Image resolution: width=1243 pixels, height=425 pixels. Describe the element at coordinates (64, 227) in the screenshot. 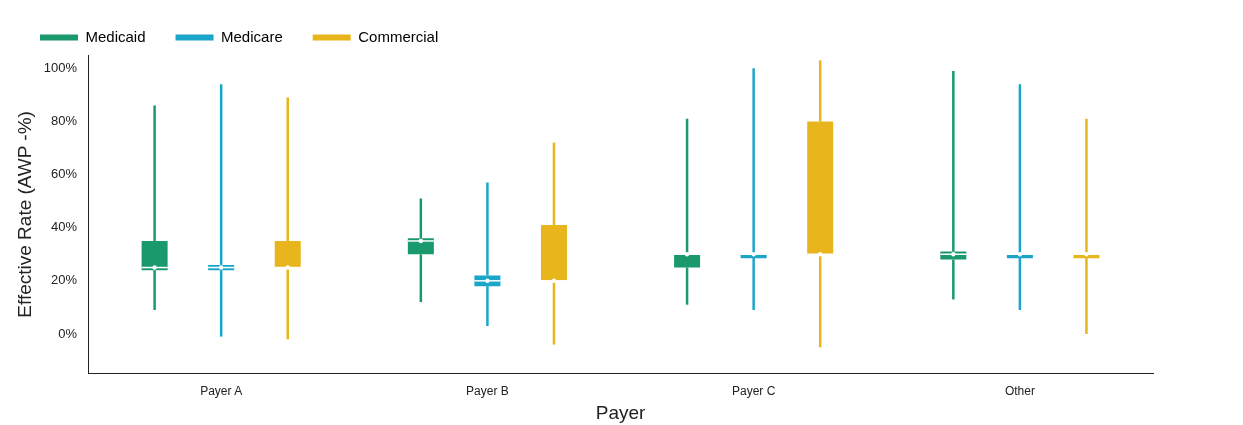

I see `y-tick-label: 40%` at that location.